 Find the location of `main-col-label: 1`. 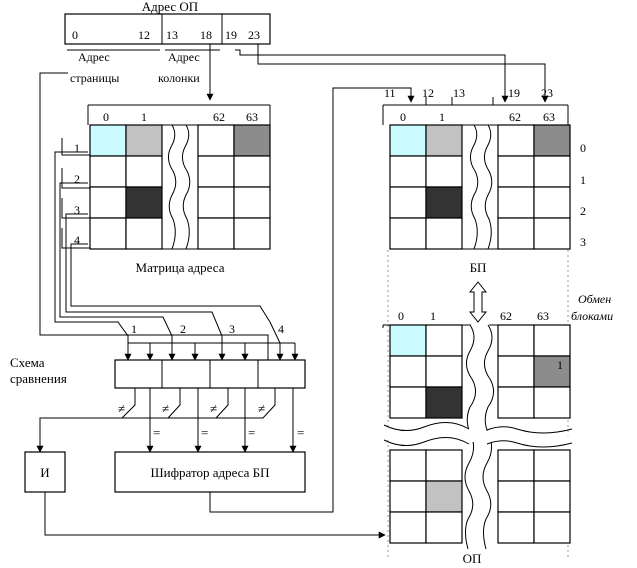

main-col-label: 1 is located at coordinates (433, 316).